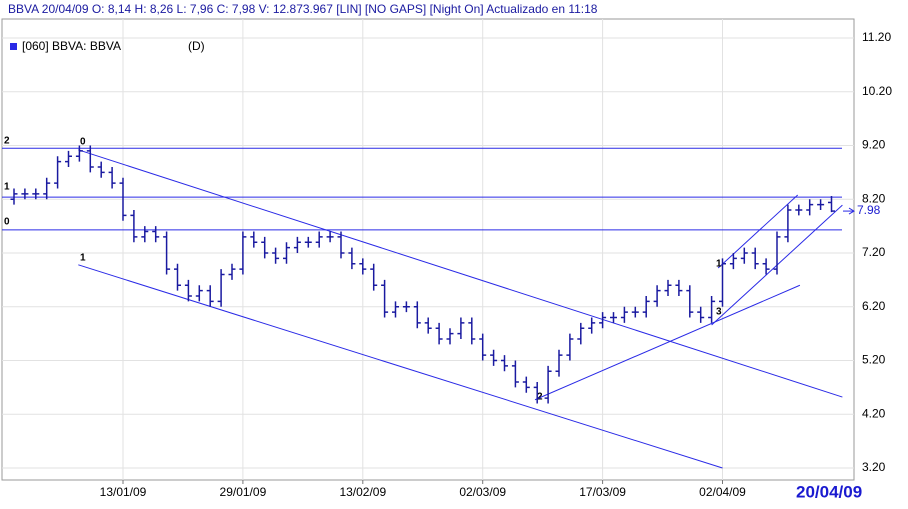 The height and width of the screenshot is (509, 908). Describe the element at coordinates (13, 46) in the screenshot. I see `legend-swatch` at that location.